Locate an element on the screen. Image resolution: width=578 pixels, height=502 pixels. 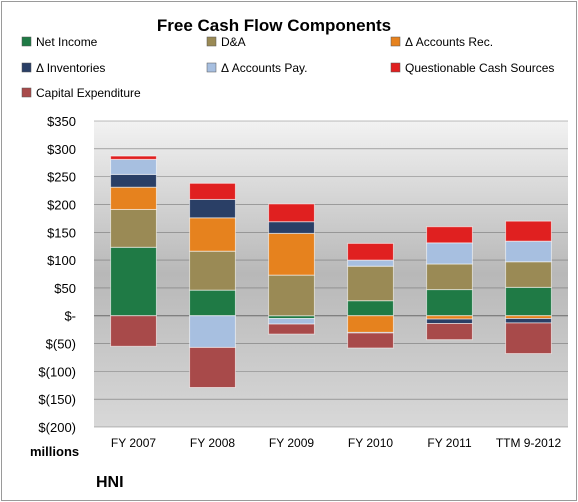
y-tick-label: $300 is located at coordinates (61, 149).